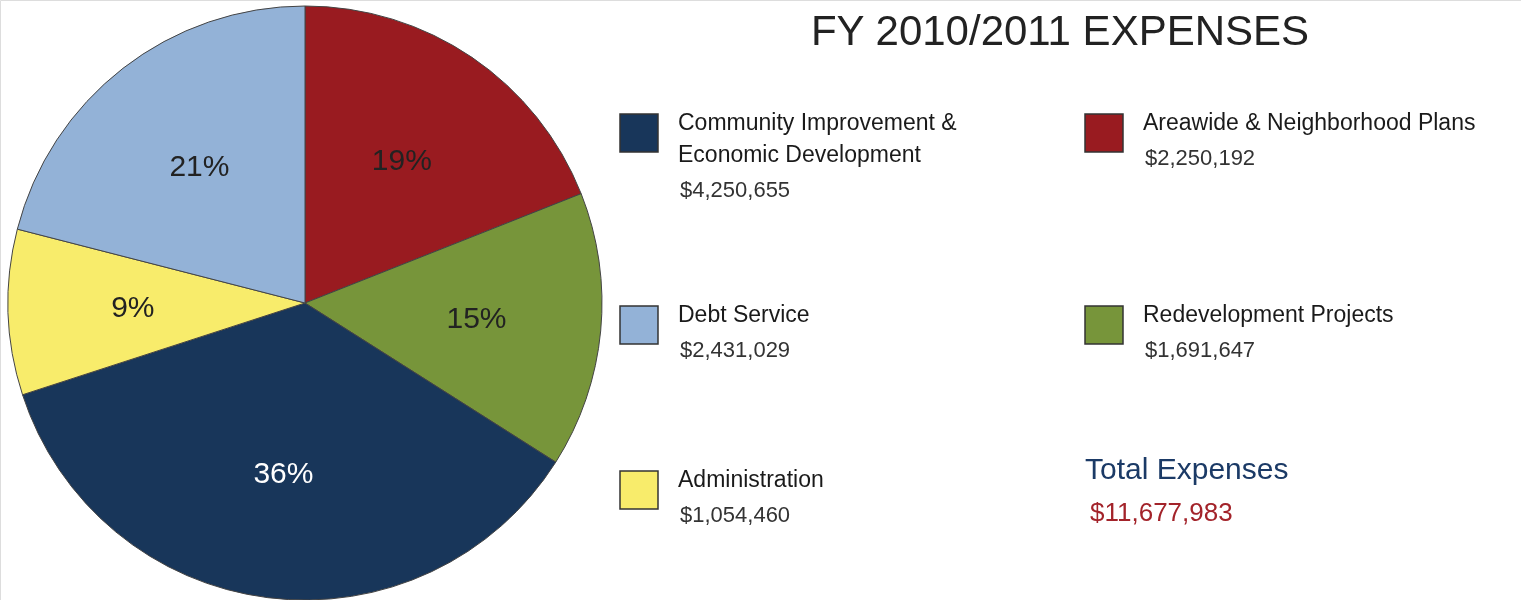 The width and height of the screenshot is (1521, 600). I want to click on text: $1,054,460, so click(735, 514).